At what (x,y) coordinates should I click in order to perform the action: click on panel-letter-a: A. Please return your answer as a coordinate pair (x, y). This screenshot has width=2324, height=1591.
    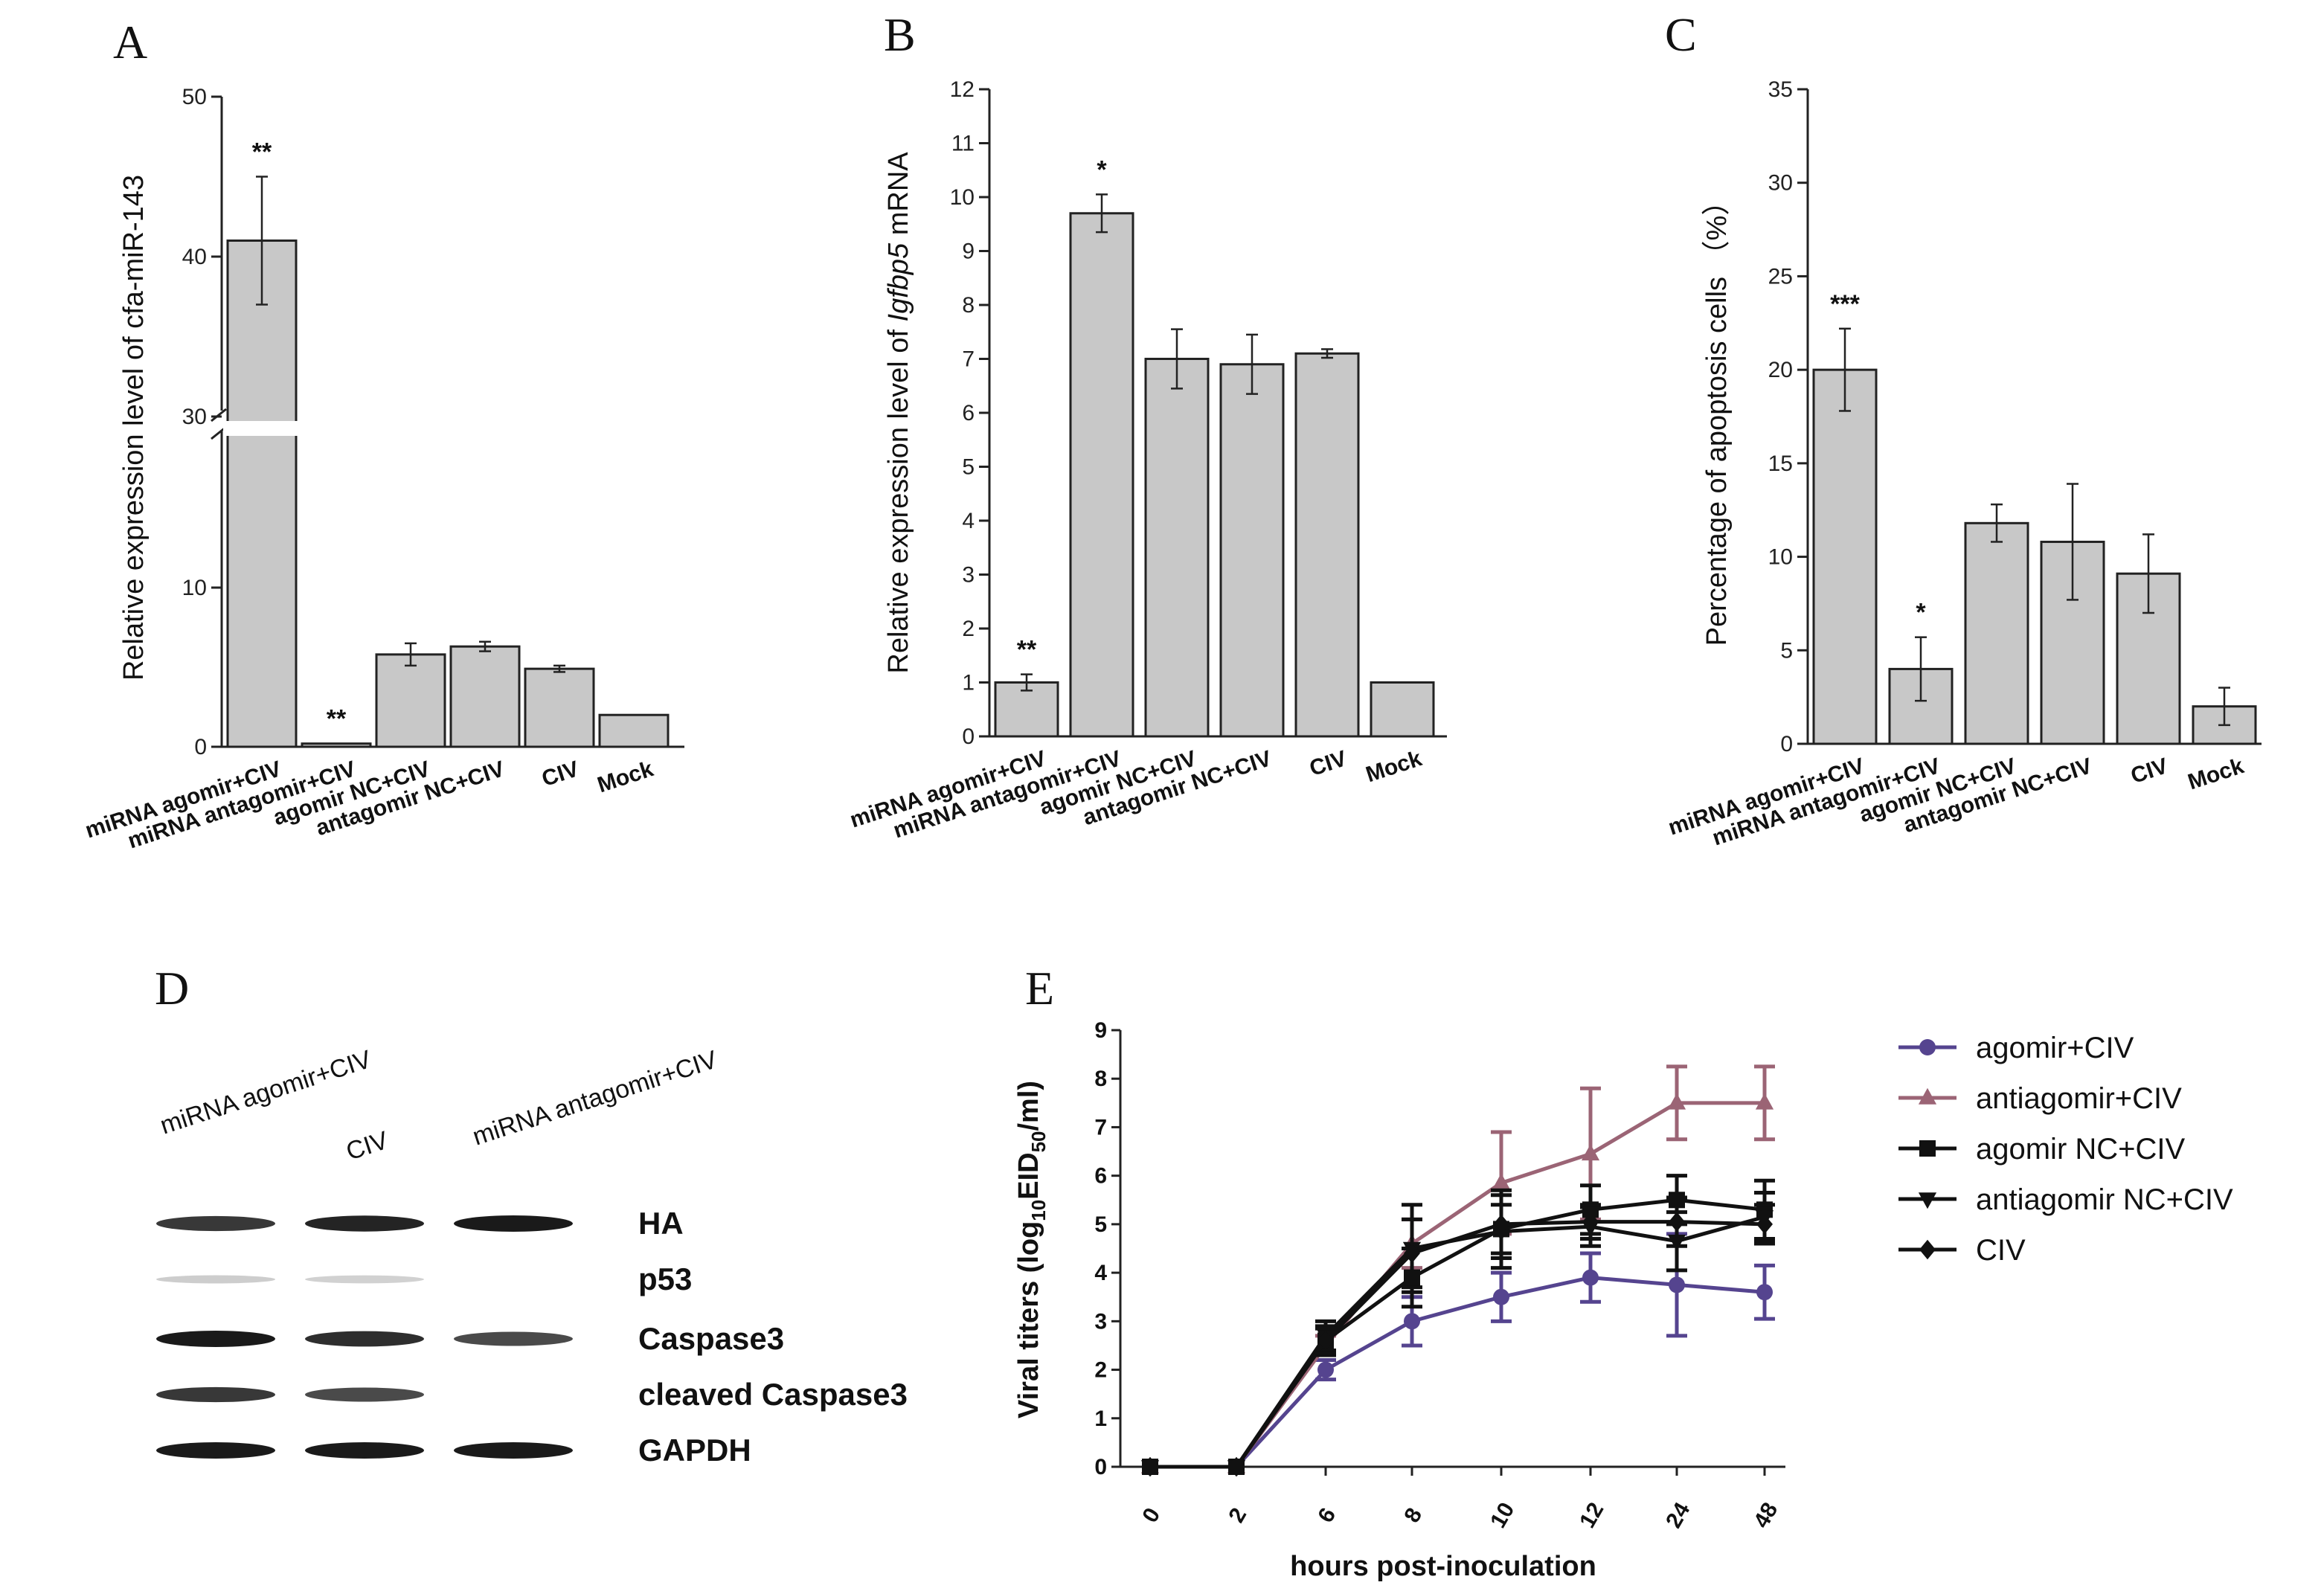
    Looking at the image, I should click on (130, 42).